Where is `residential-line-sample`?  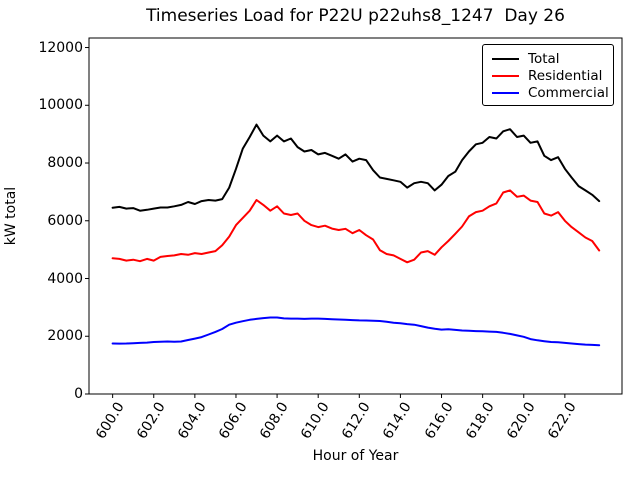
residential-line-sample is located at coordinates (505, 75).